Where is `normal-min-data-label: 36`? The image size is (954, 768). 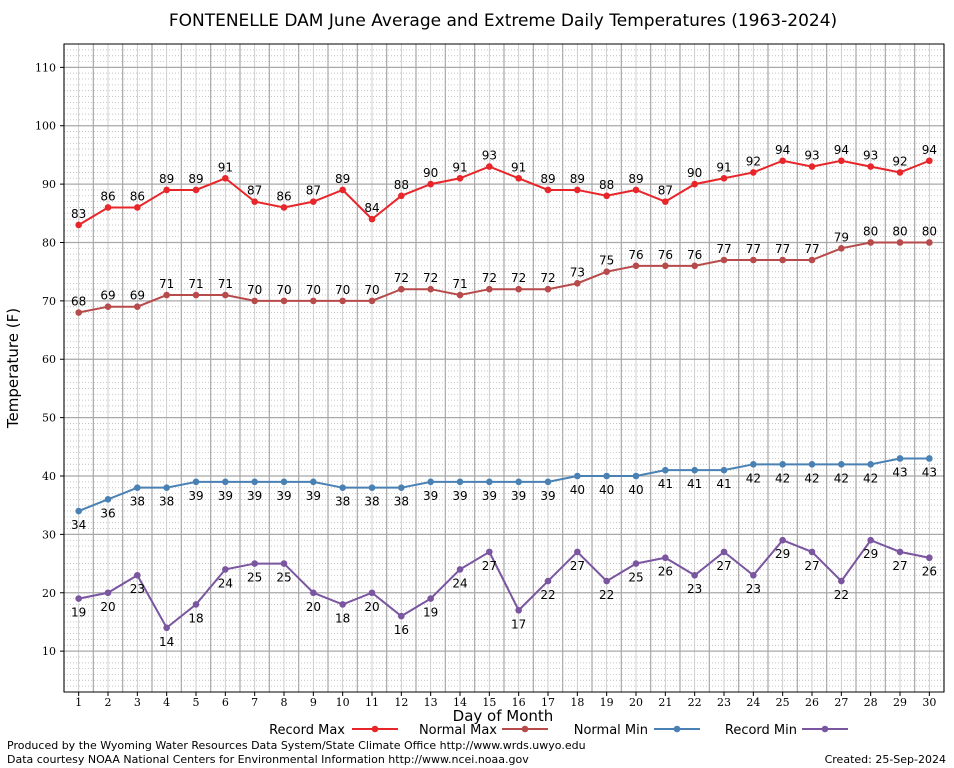 normal-min-data-label: 36 is located at coordinates (107, 513).